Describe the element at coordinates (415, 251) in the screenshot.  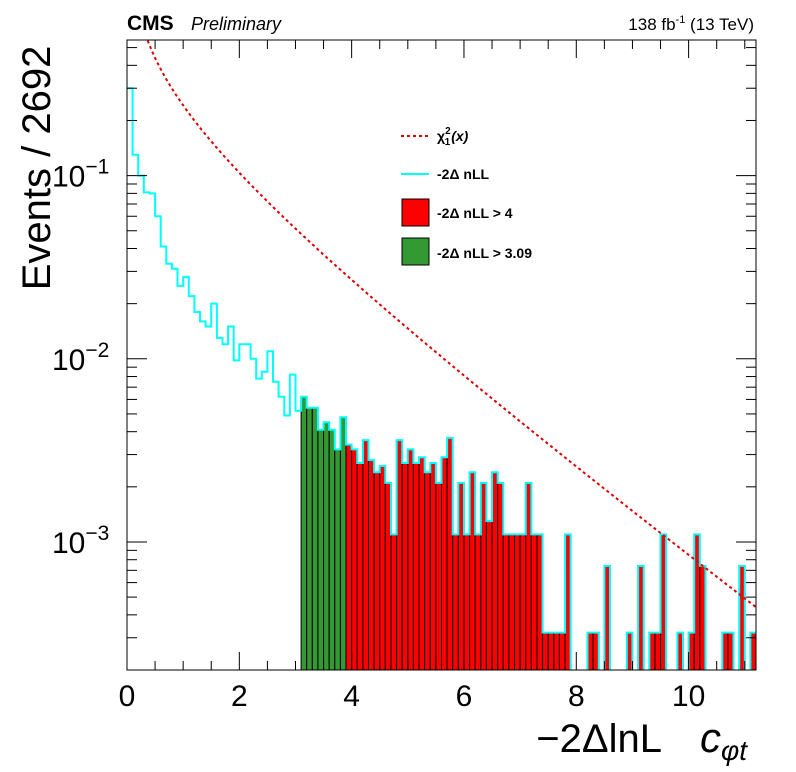
I see `legend-green-swatch` at that location.